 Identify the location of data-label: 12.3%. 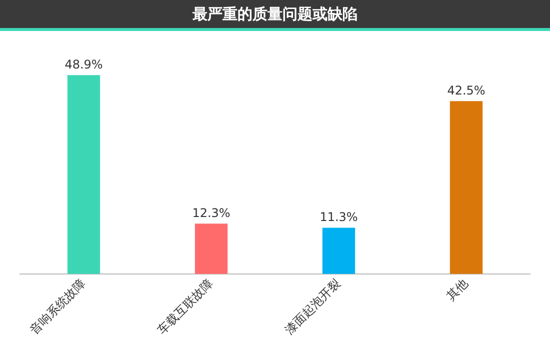
(211, 213).